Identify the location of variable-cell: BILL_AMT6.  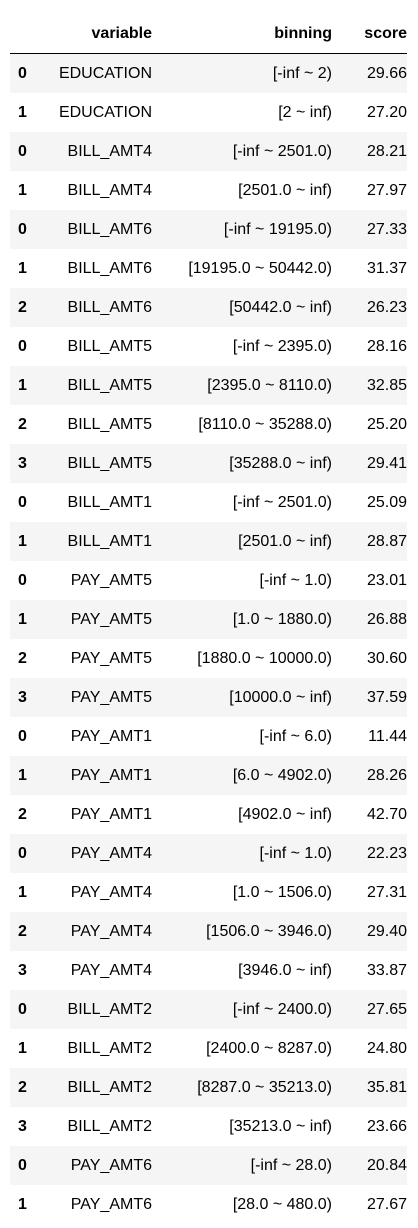
(109, 307).